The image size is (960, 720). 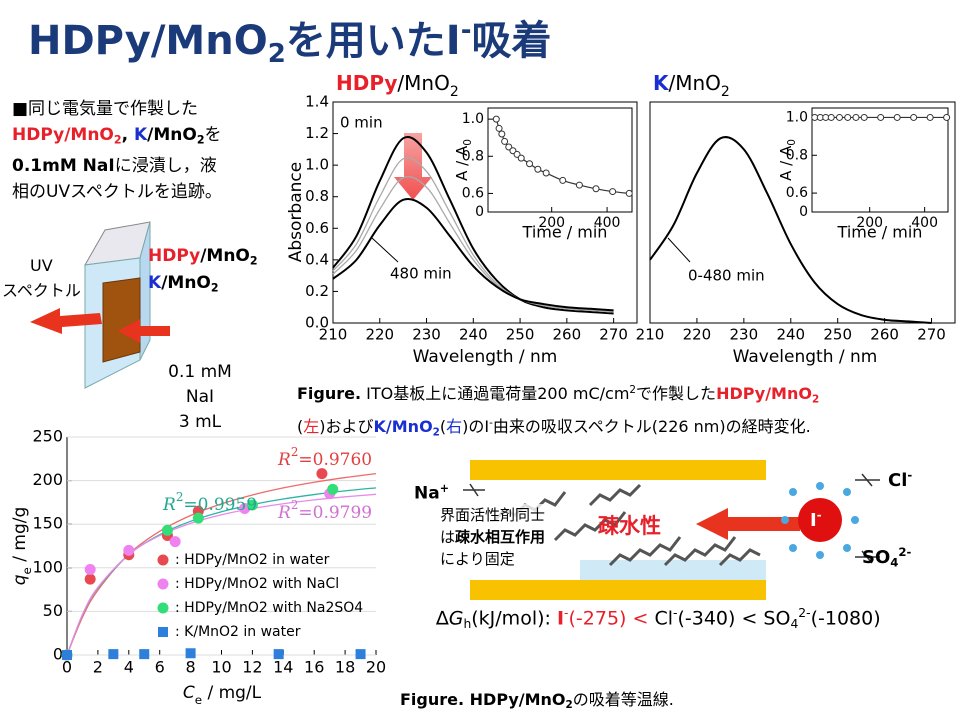 I want to click on annotation: R2=0.9799, so click(x=324, y=510).